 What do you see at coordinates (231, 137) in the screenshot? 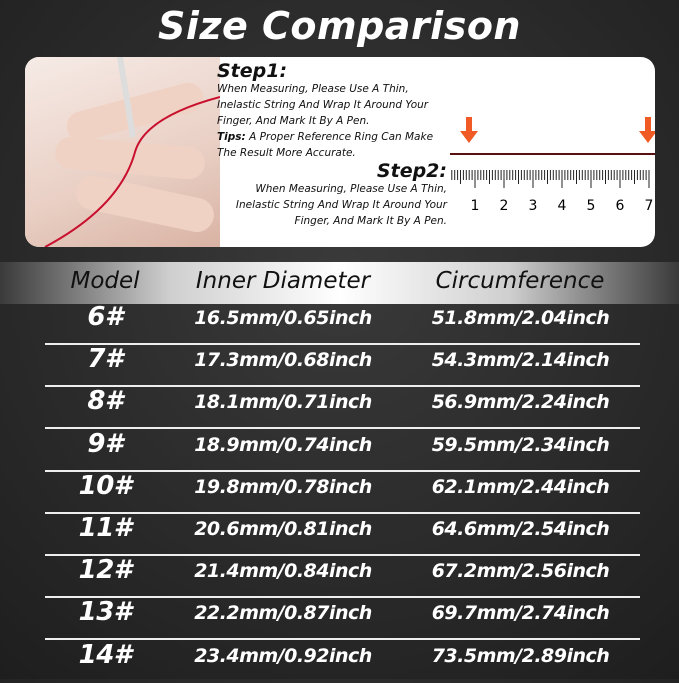
I see `tips-label: Tips:` at bounding box center [231, 137].